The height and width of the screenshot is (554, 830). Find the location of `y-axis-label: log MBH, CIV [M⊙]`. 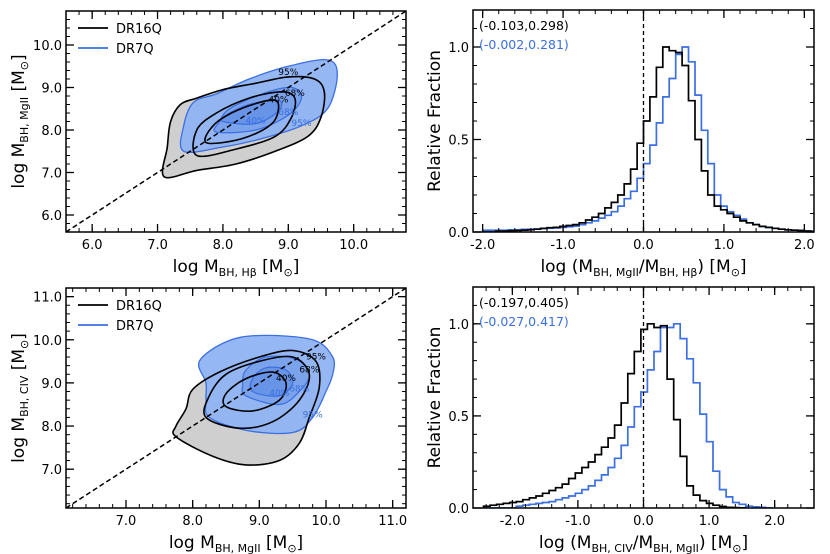

y-axis-label: log MBH, CIV [M⊙] is located at coordinates (20, 398).